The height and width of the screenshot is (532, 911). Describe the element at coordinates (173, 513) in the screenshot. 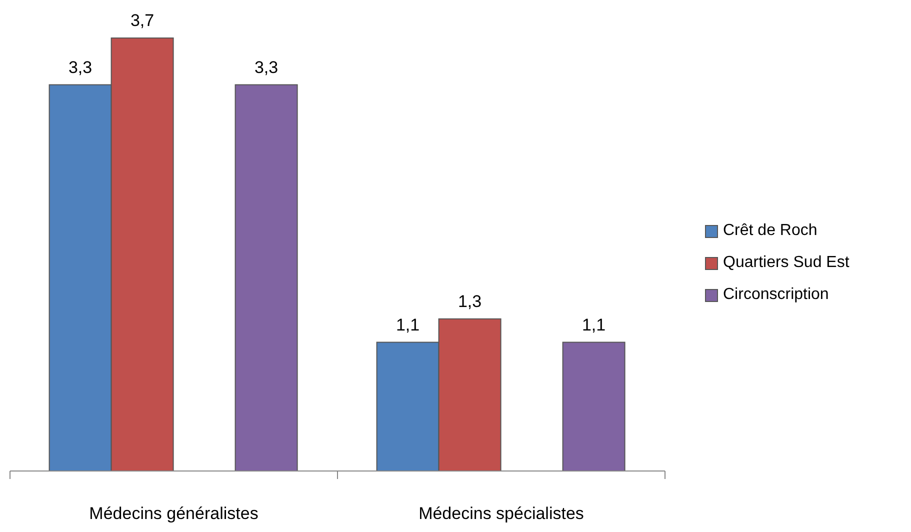

I see `x-tick-label: Médecins généralistes` at that location.